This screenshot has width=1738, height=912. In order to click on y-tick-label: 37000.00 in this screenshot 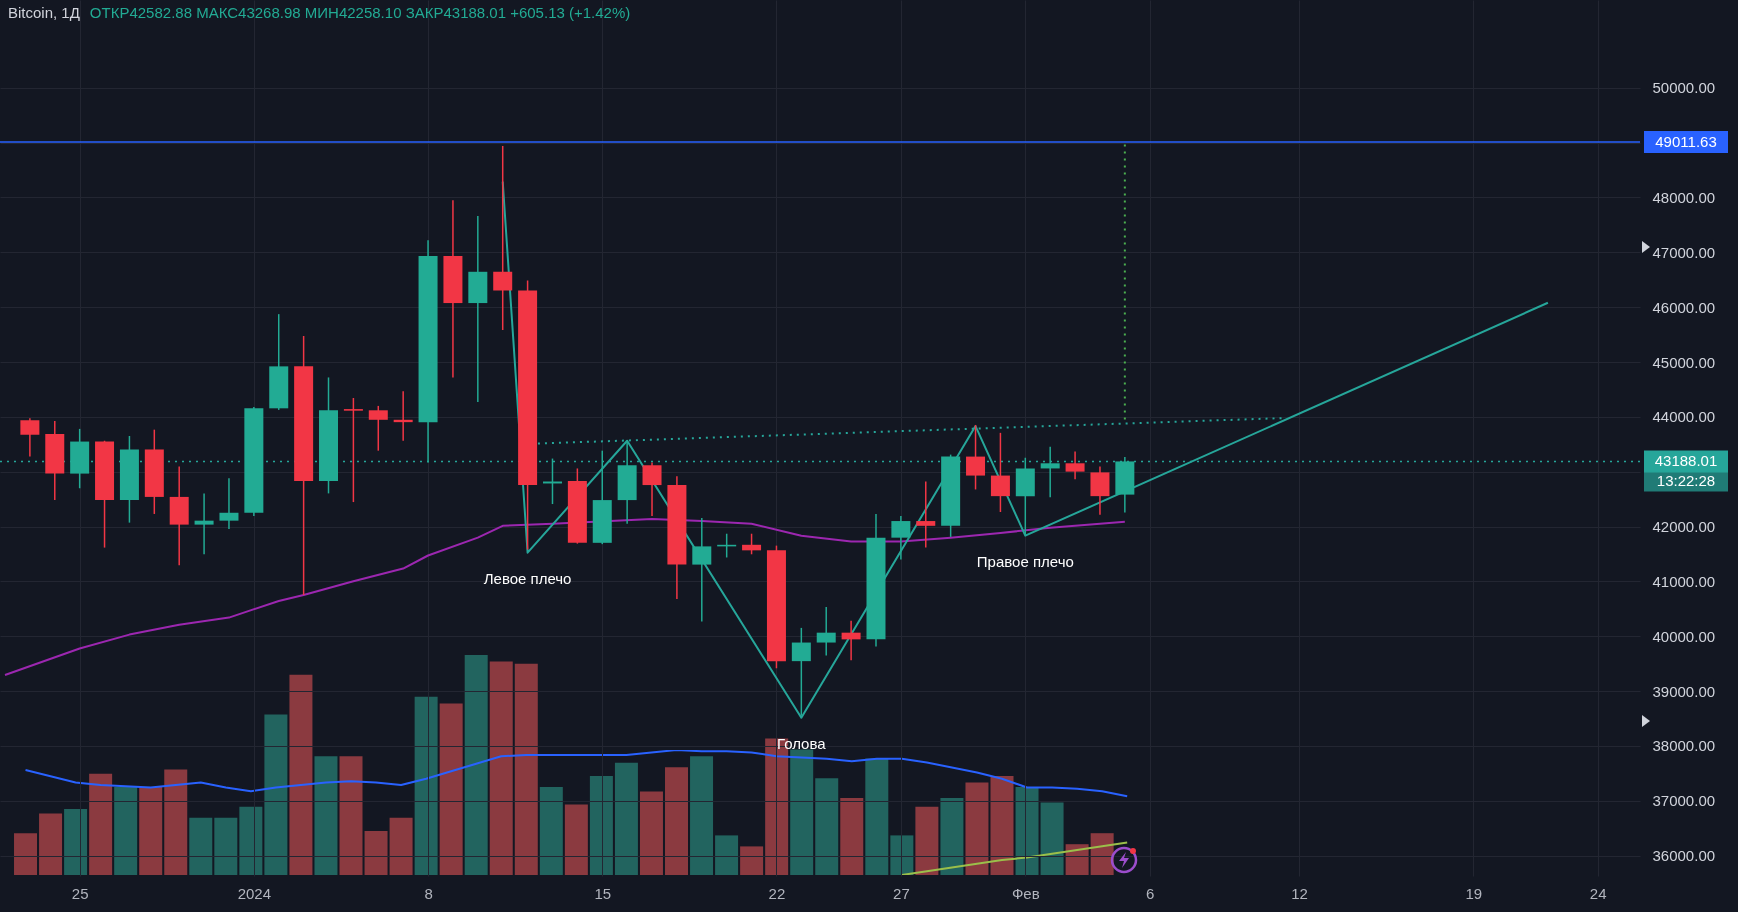, I will do `click(1684, 801)`.